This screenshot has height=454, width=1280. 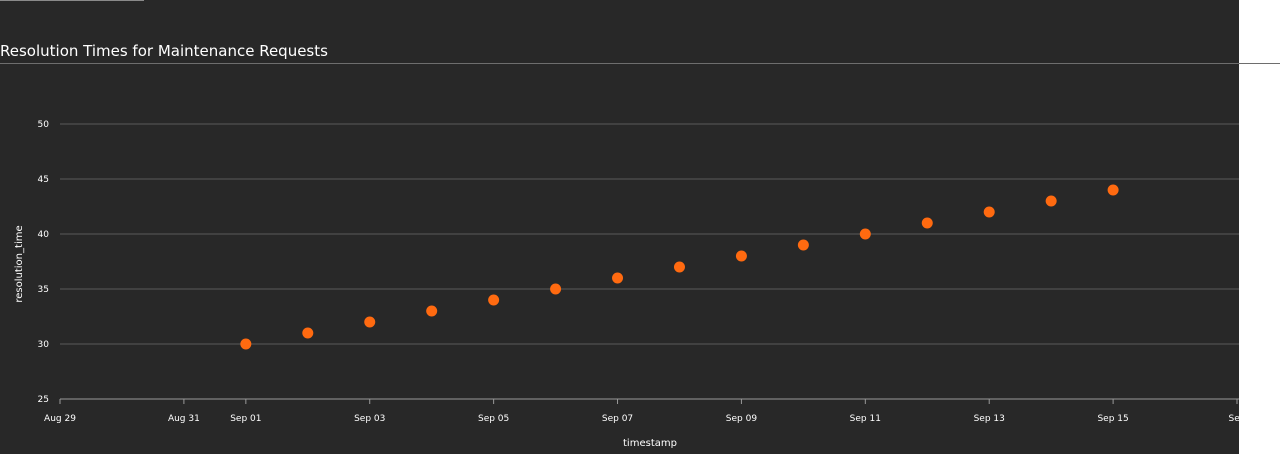 I want to click on x-tick-label: Sep 13, so click(x=989, y=419).